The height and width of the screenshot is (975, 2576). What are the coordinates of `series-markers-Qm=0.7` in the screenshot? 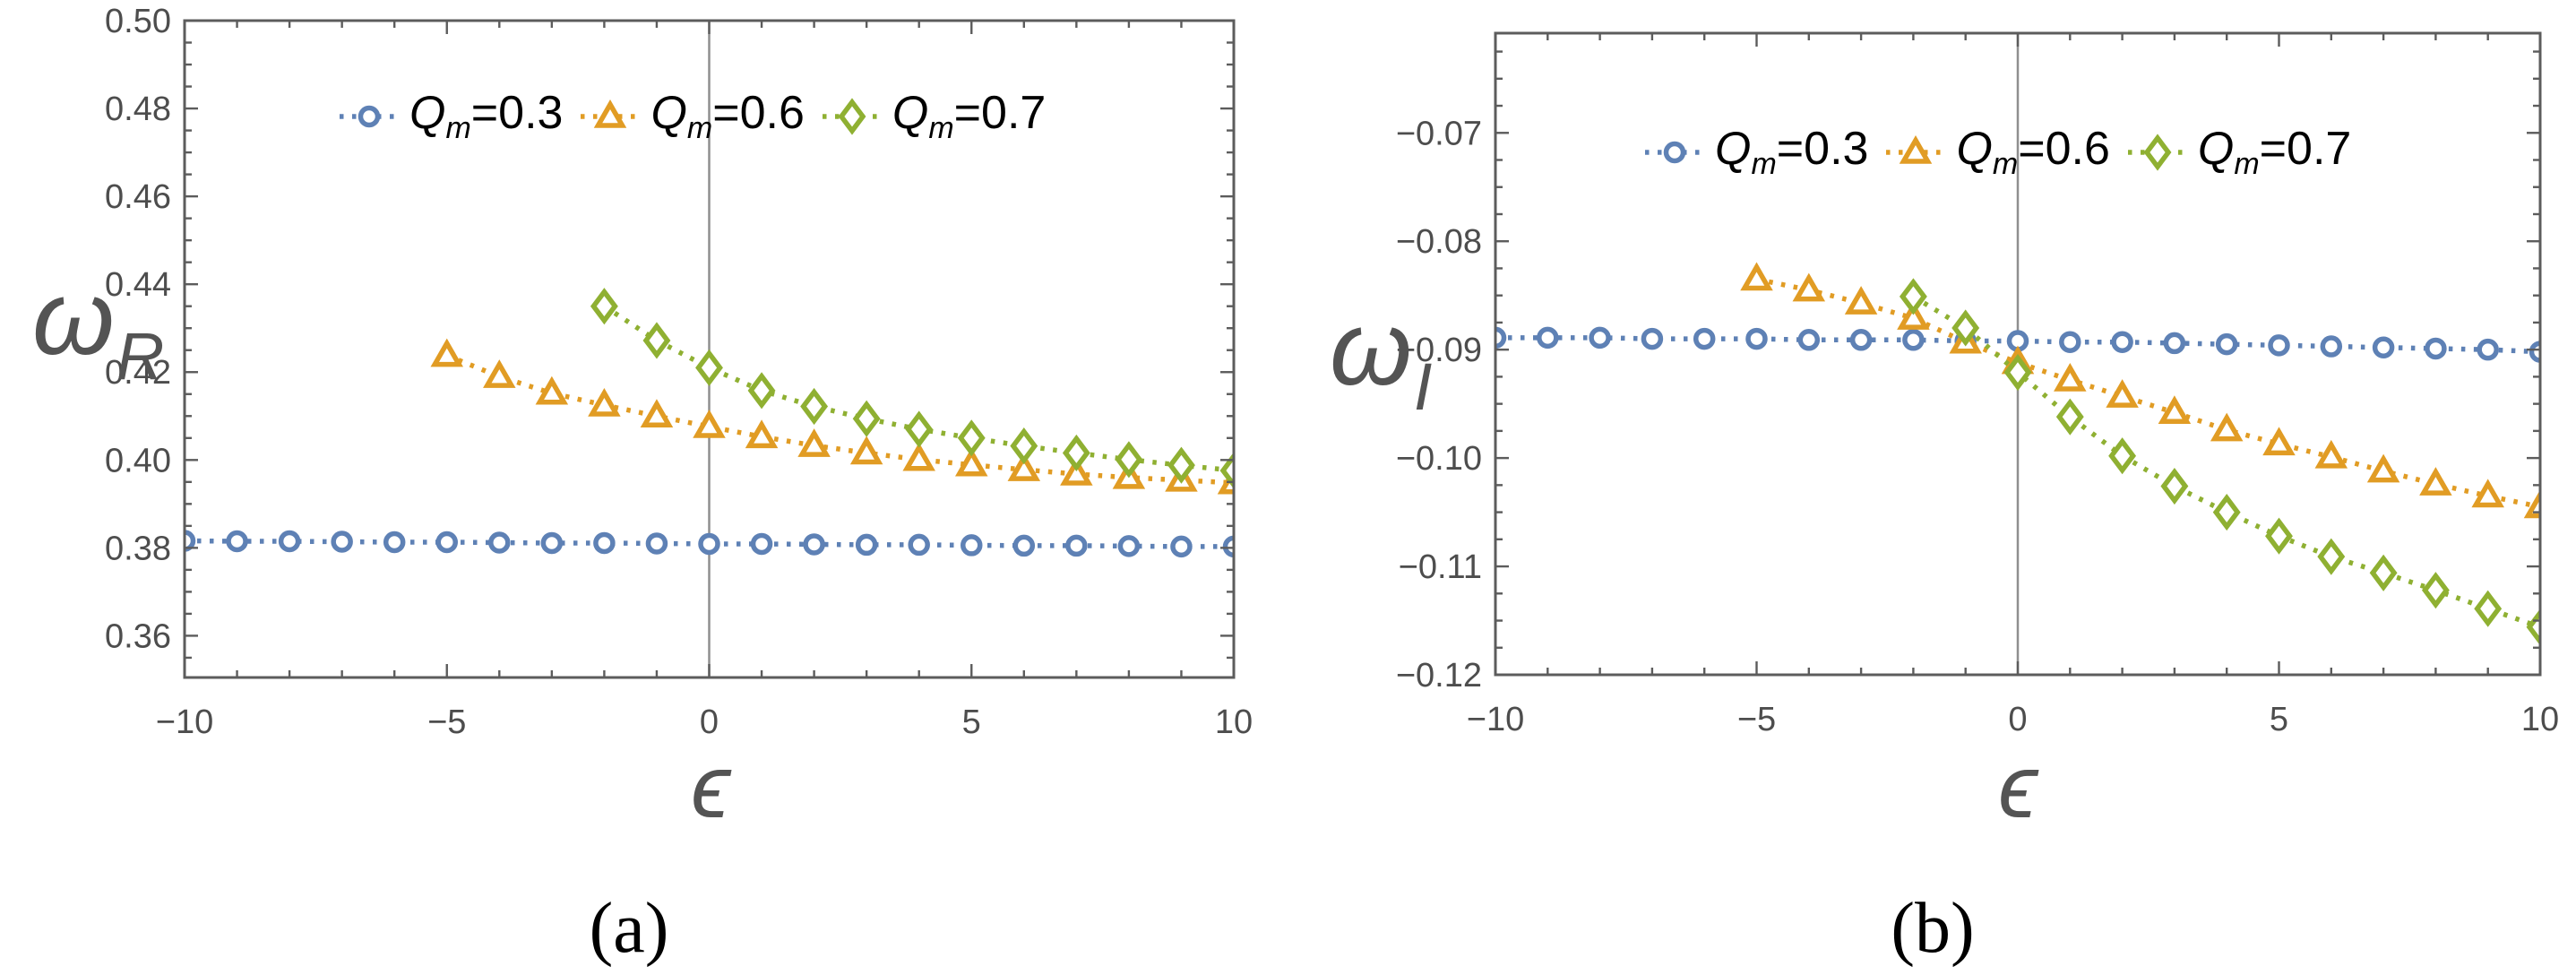 It's located at (912, 388).